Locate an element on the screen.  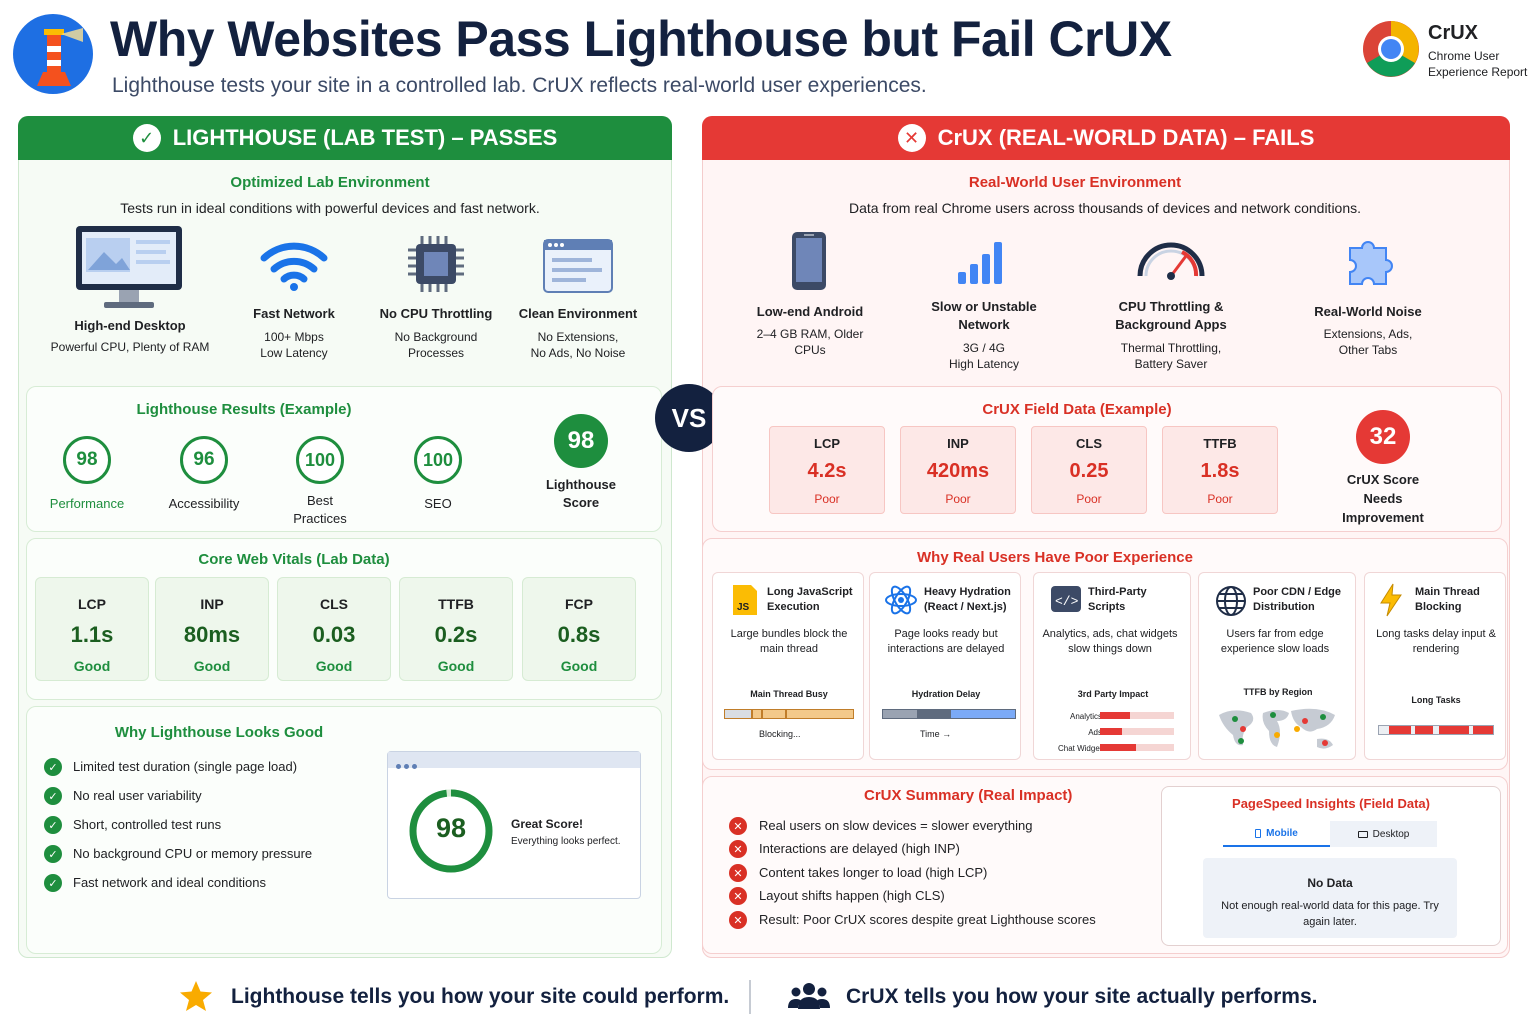
reason-chart-label: TTFB by Region is located at coordinates (1278, 692).